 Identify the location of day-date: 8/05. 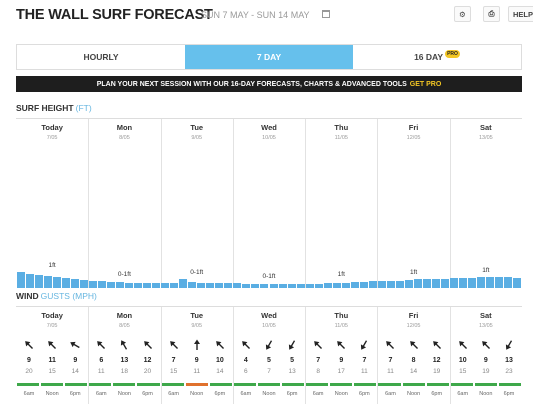
(124, 326).